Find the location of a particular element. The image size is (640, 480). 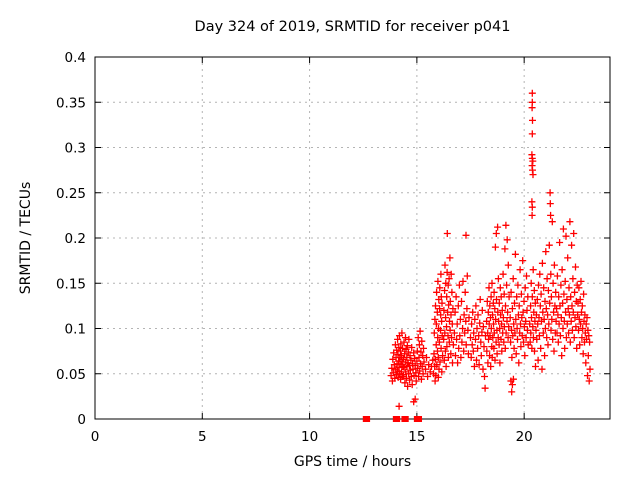

y-tick-label: 0.25 is located at coordinates (71, 194).